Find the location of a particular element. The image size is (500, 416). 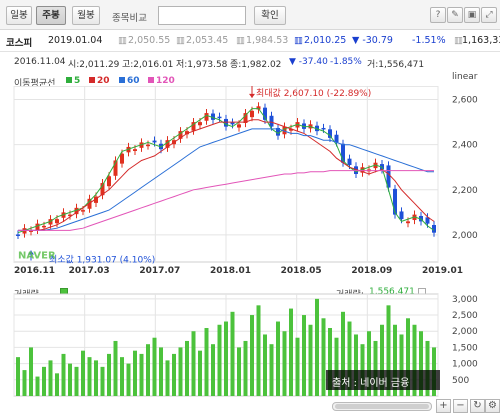

range-scrollbar is located at coordinates (382, 406).